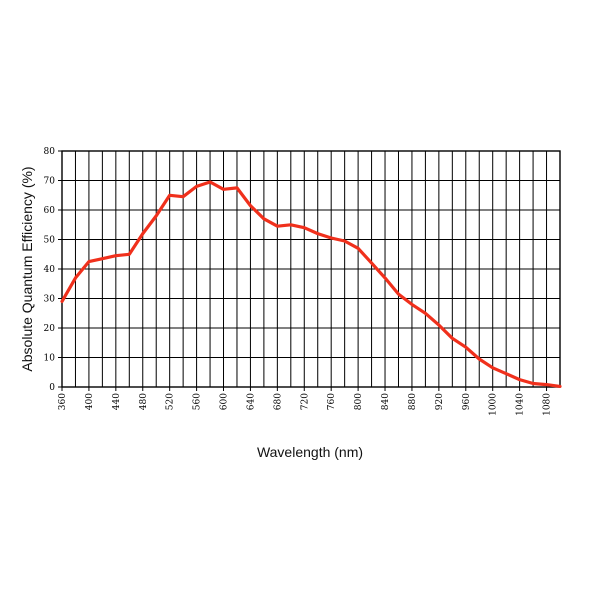 The height and width of the screenshot is (600, 600). Describe the element at coordinates (50, 359) in the screenshot. I see `y-tick-label: 10` at that location.